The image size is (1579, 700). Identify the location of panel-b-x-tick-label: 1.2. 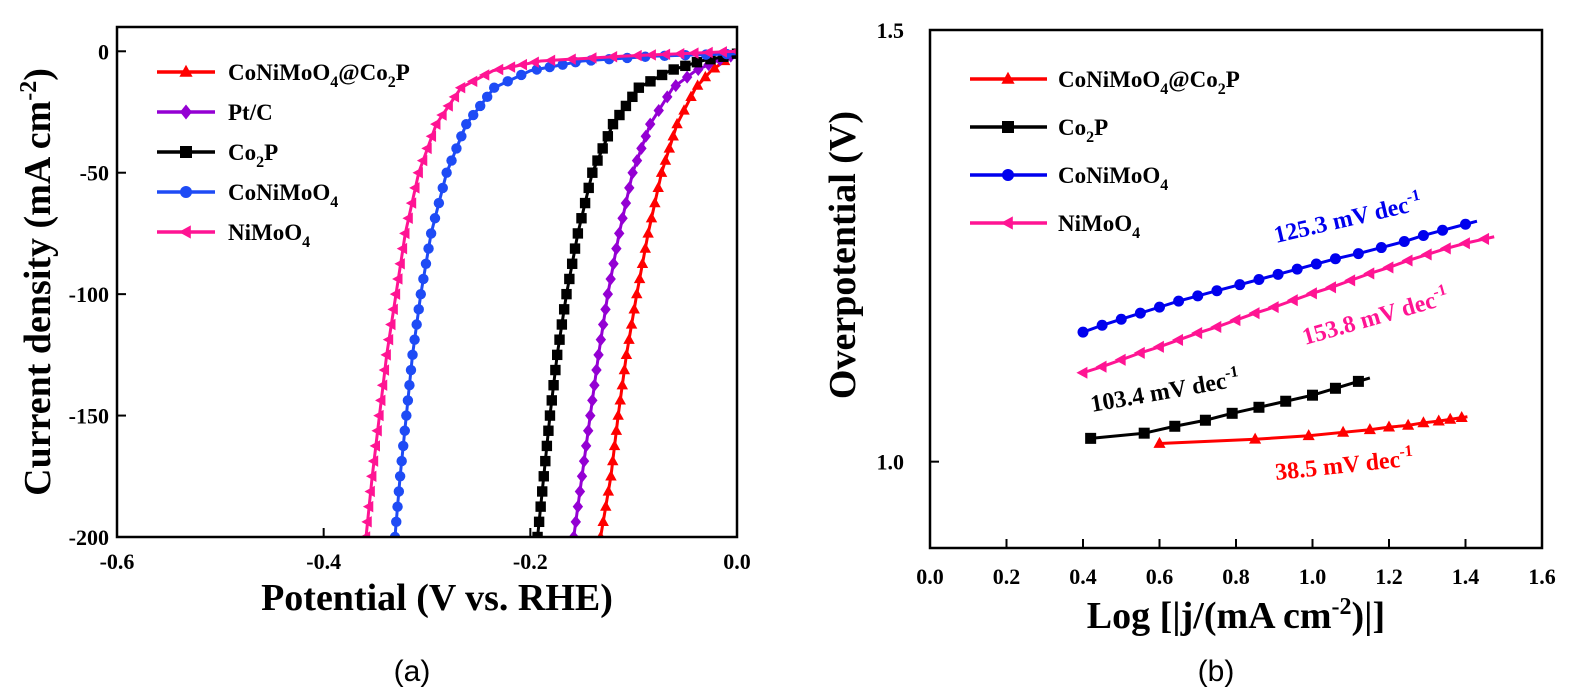
(1389, 576).